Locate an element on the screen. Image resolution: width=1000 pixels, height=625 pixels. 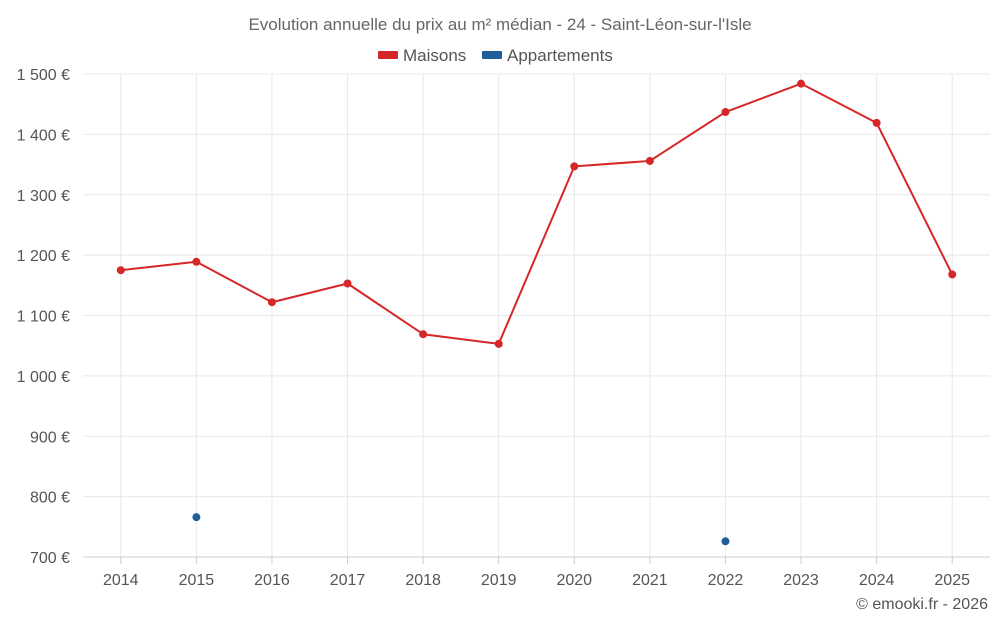
series-line-maisons-2018-2019 is located at coordinates (461, 339).